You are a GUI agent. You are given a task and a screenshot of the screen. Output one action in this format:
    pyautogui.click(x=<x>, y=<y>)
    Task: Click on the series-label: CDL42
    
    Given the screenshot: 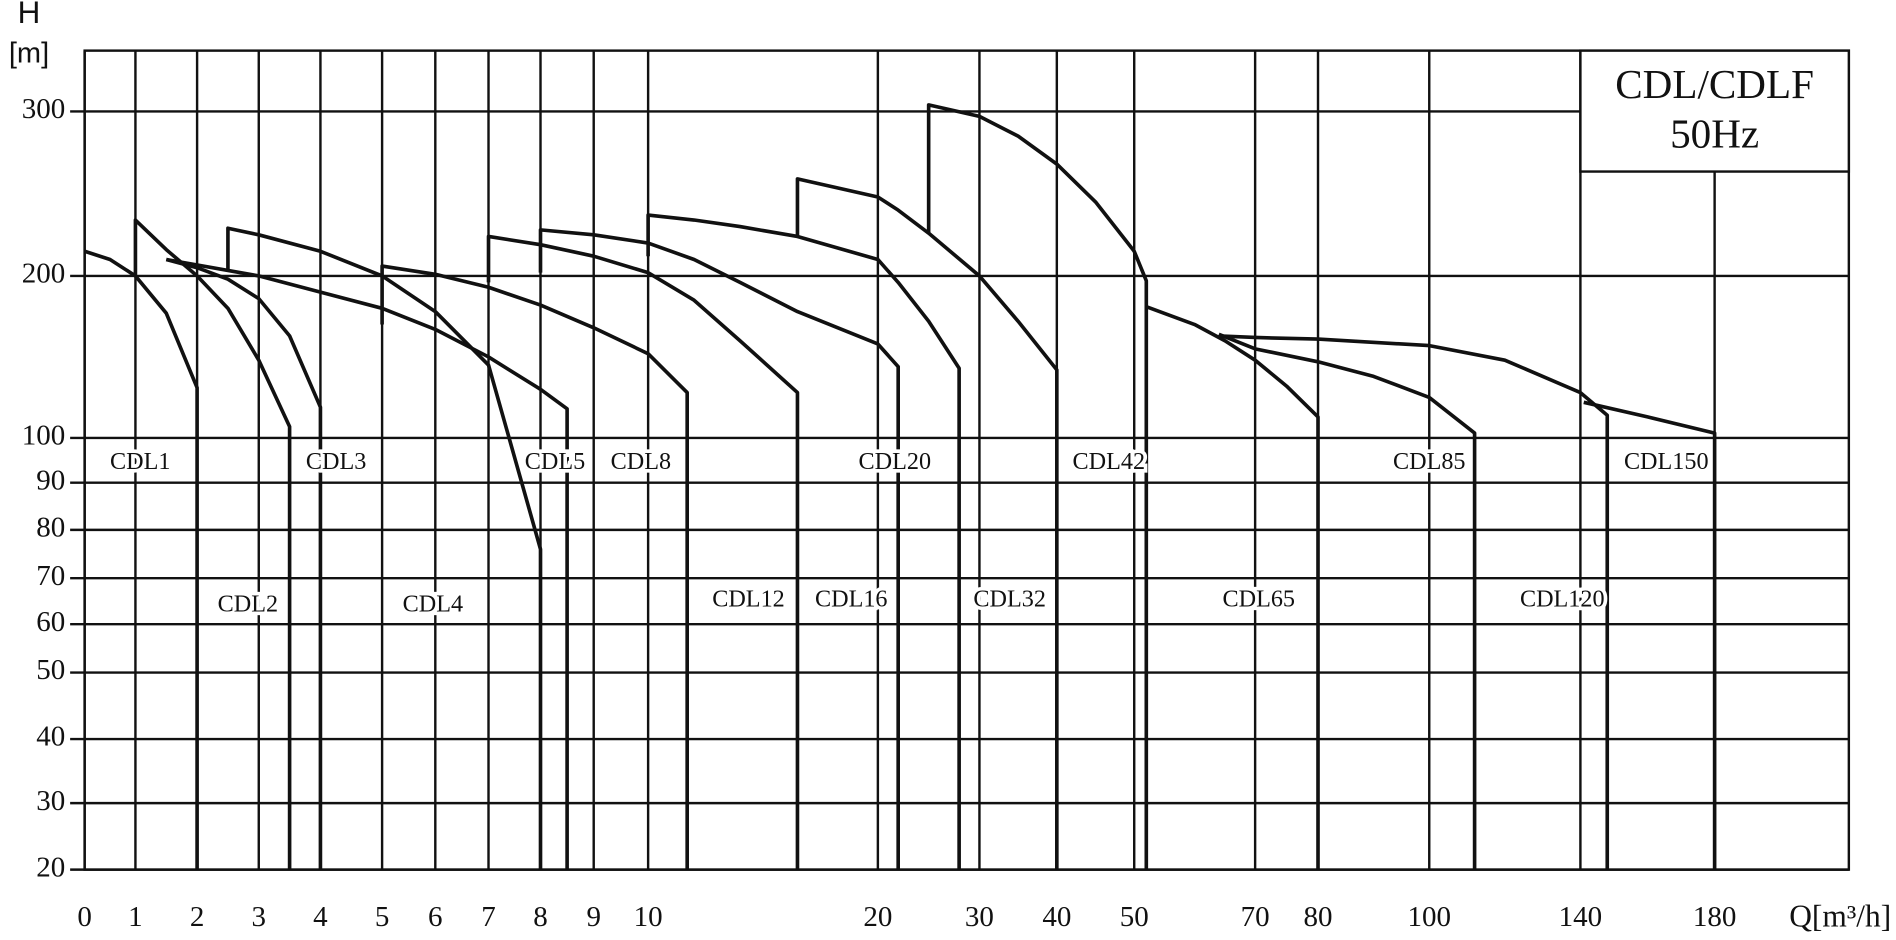 What is the action you would take?
    pyautogui.click(x=1109, y=461)
    